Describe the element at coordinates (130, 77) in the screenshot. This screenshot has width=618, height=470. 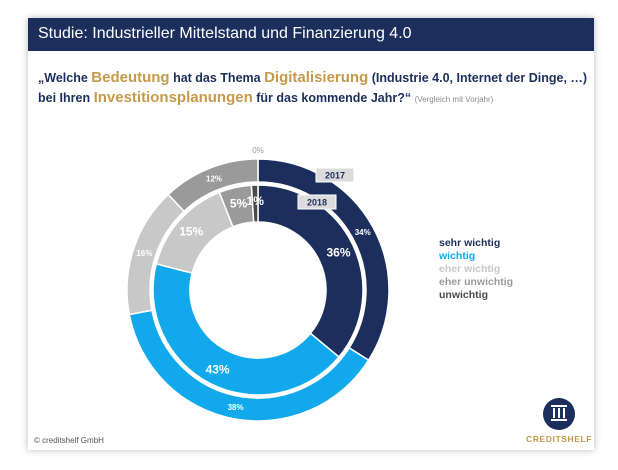
I see `question-highlight: Bedeutung` at that location.